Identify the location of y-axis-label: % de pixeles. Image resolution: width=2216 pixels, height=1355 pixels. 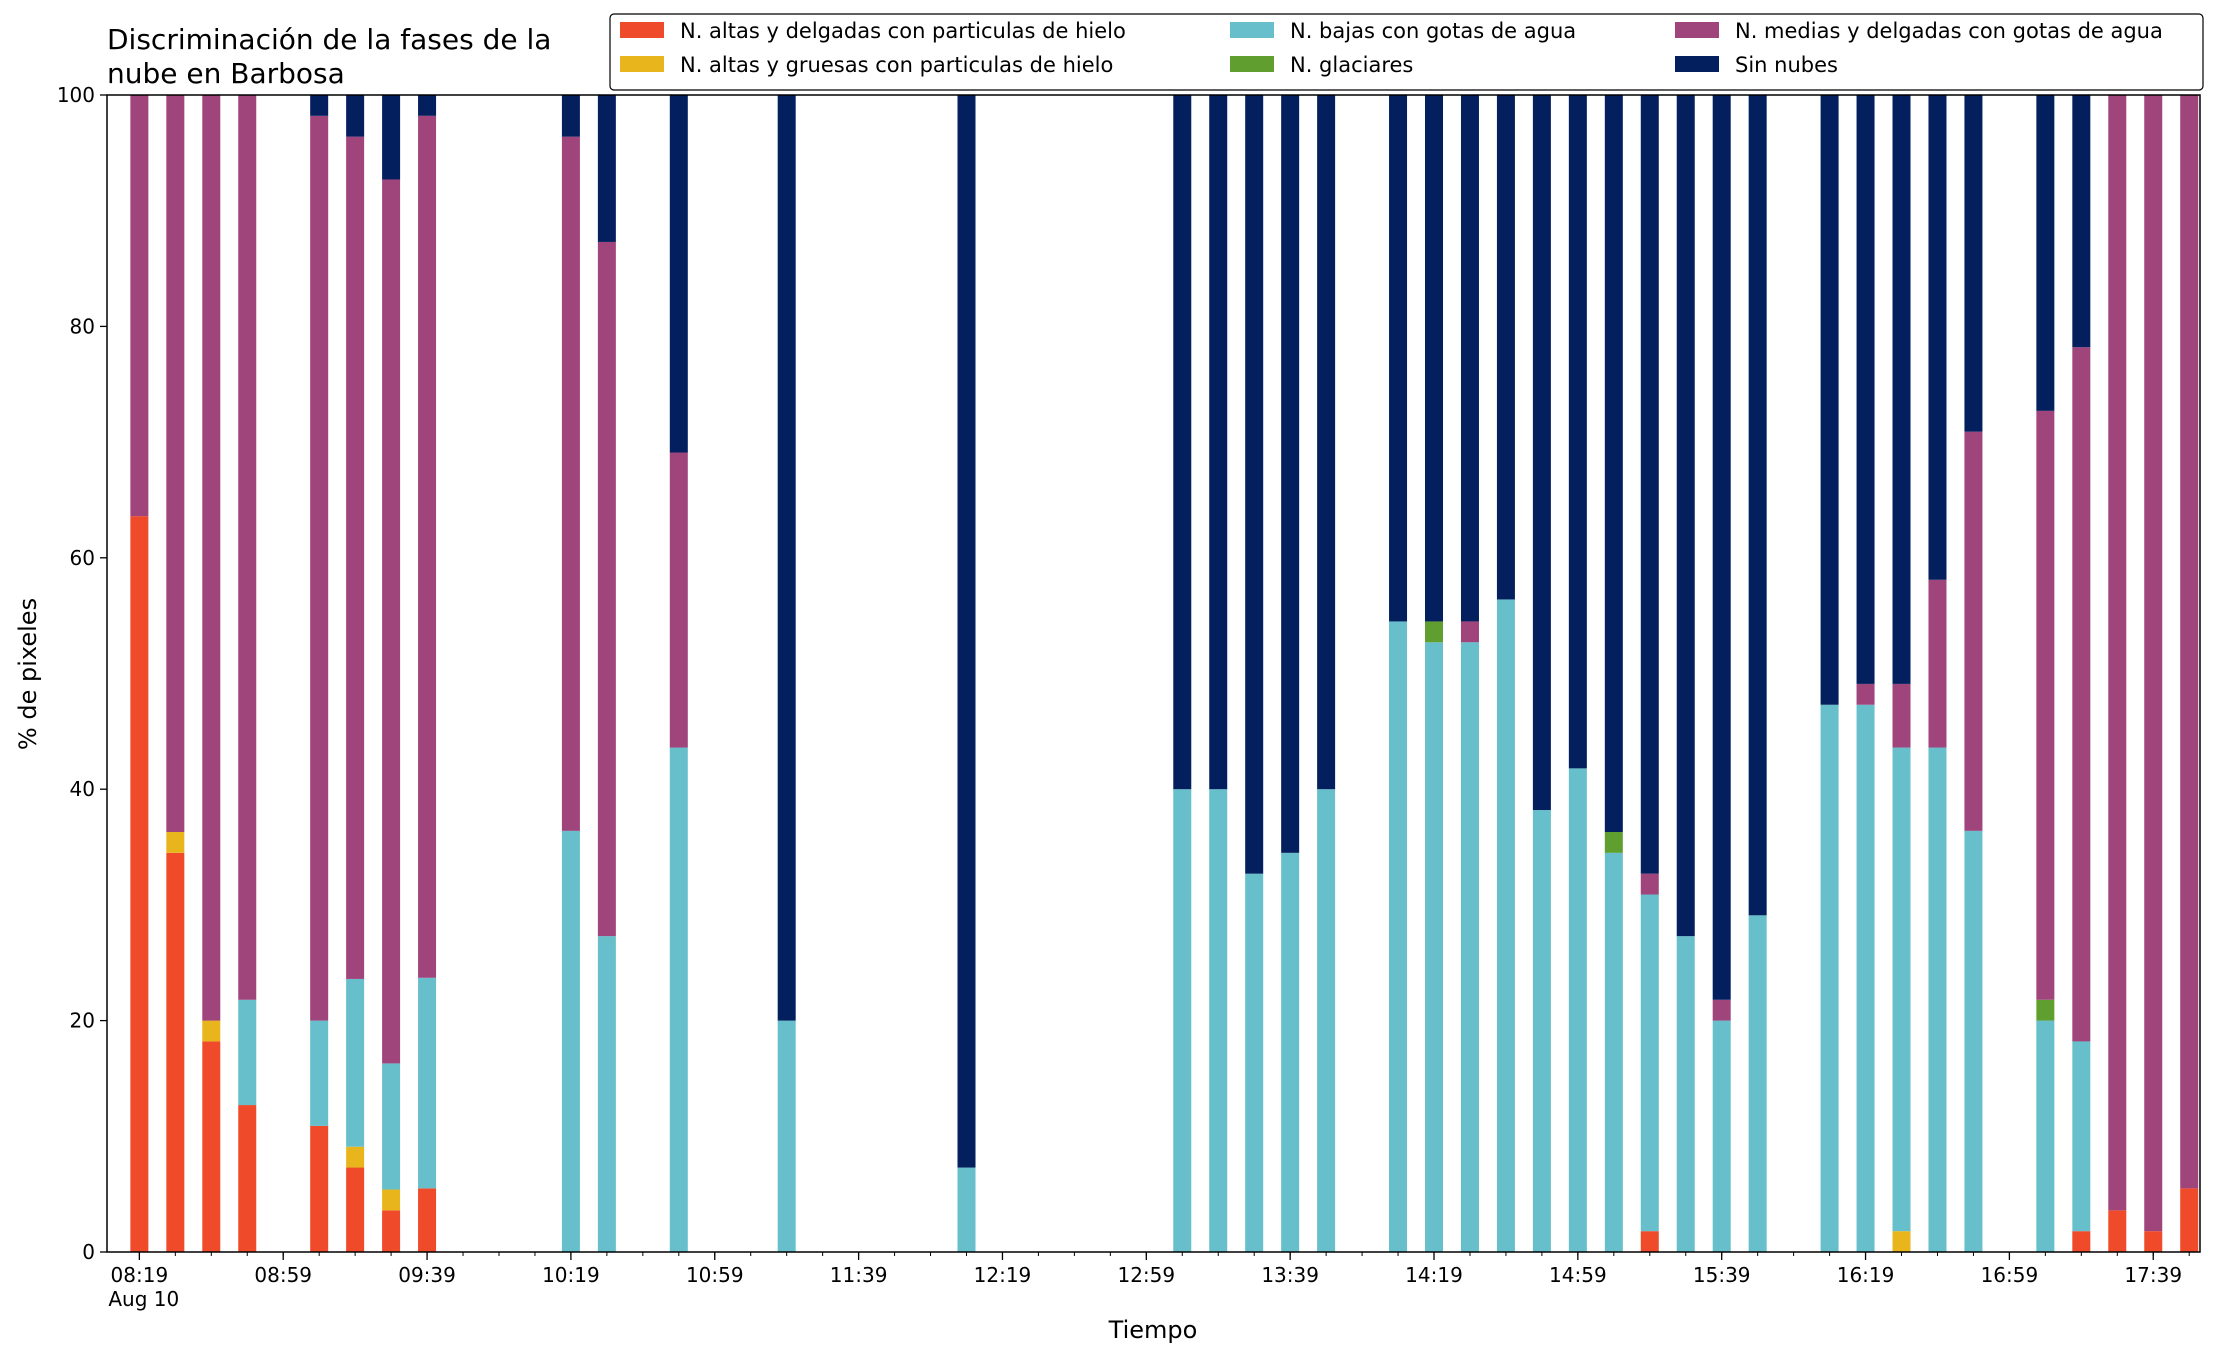
(28, 674).